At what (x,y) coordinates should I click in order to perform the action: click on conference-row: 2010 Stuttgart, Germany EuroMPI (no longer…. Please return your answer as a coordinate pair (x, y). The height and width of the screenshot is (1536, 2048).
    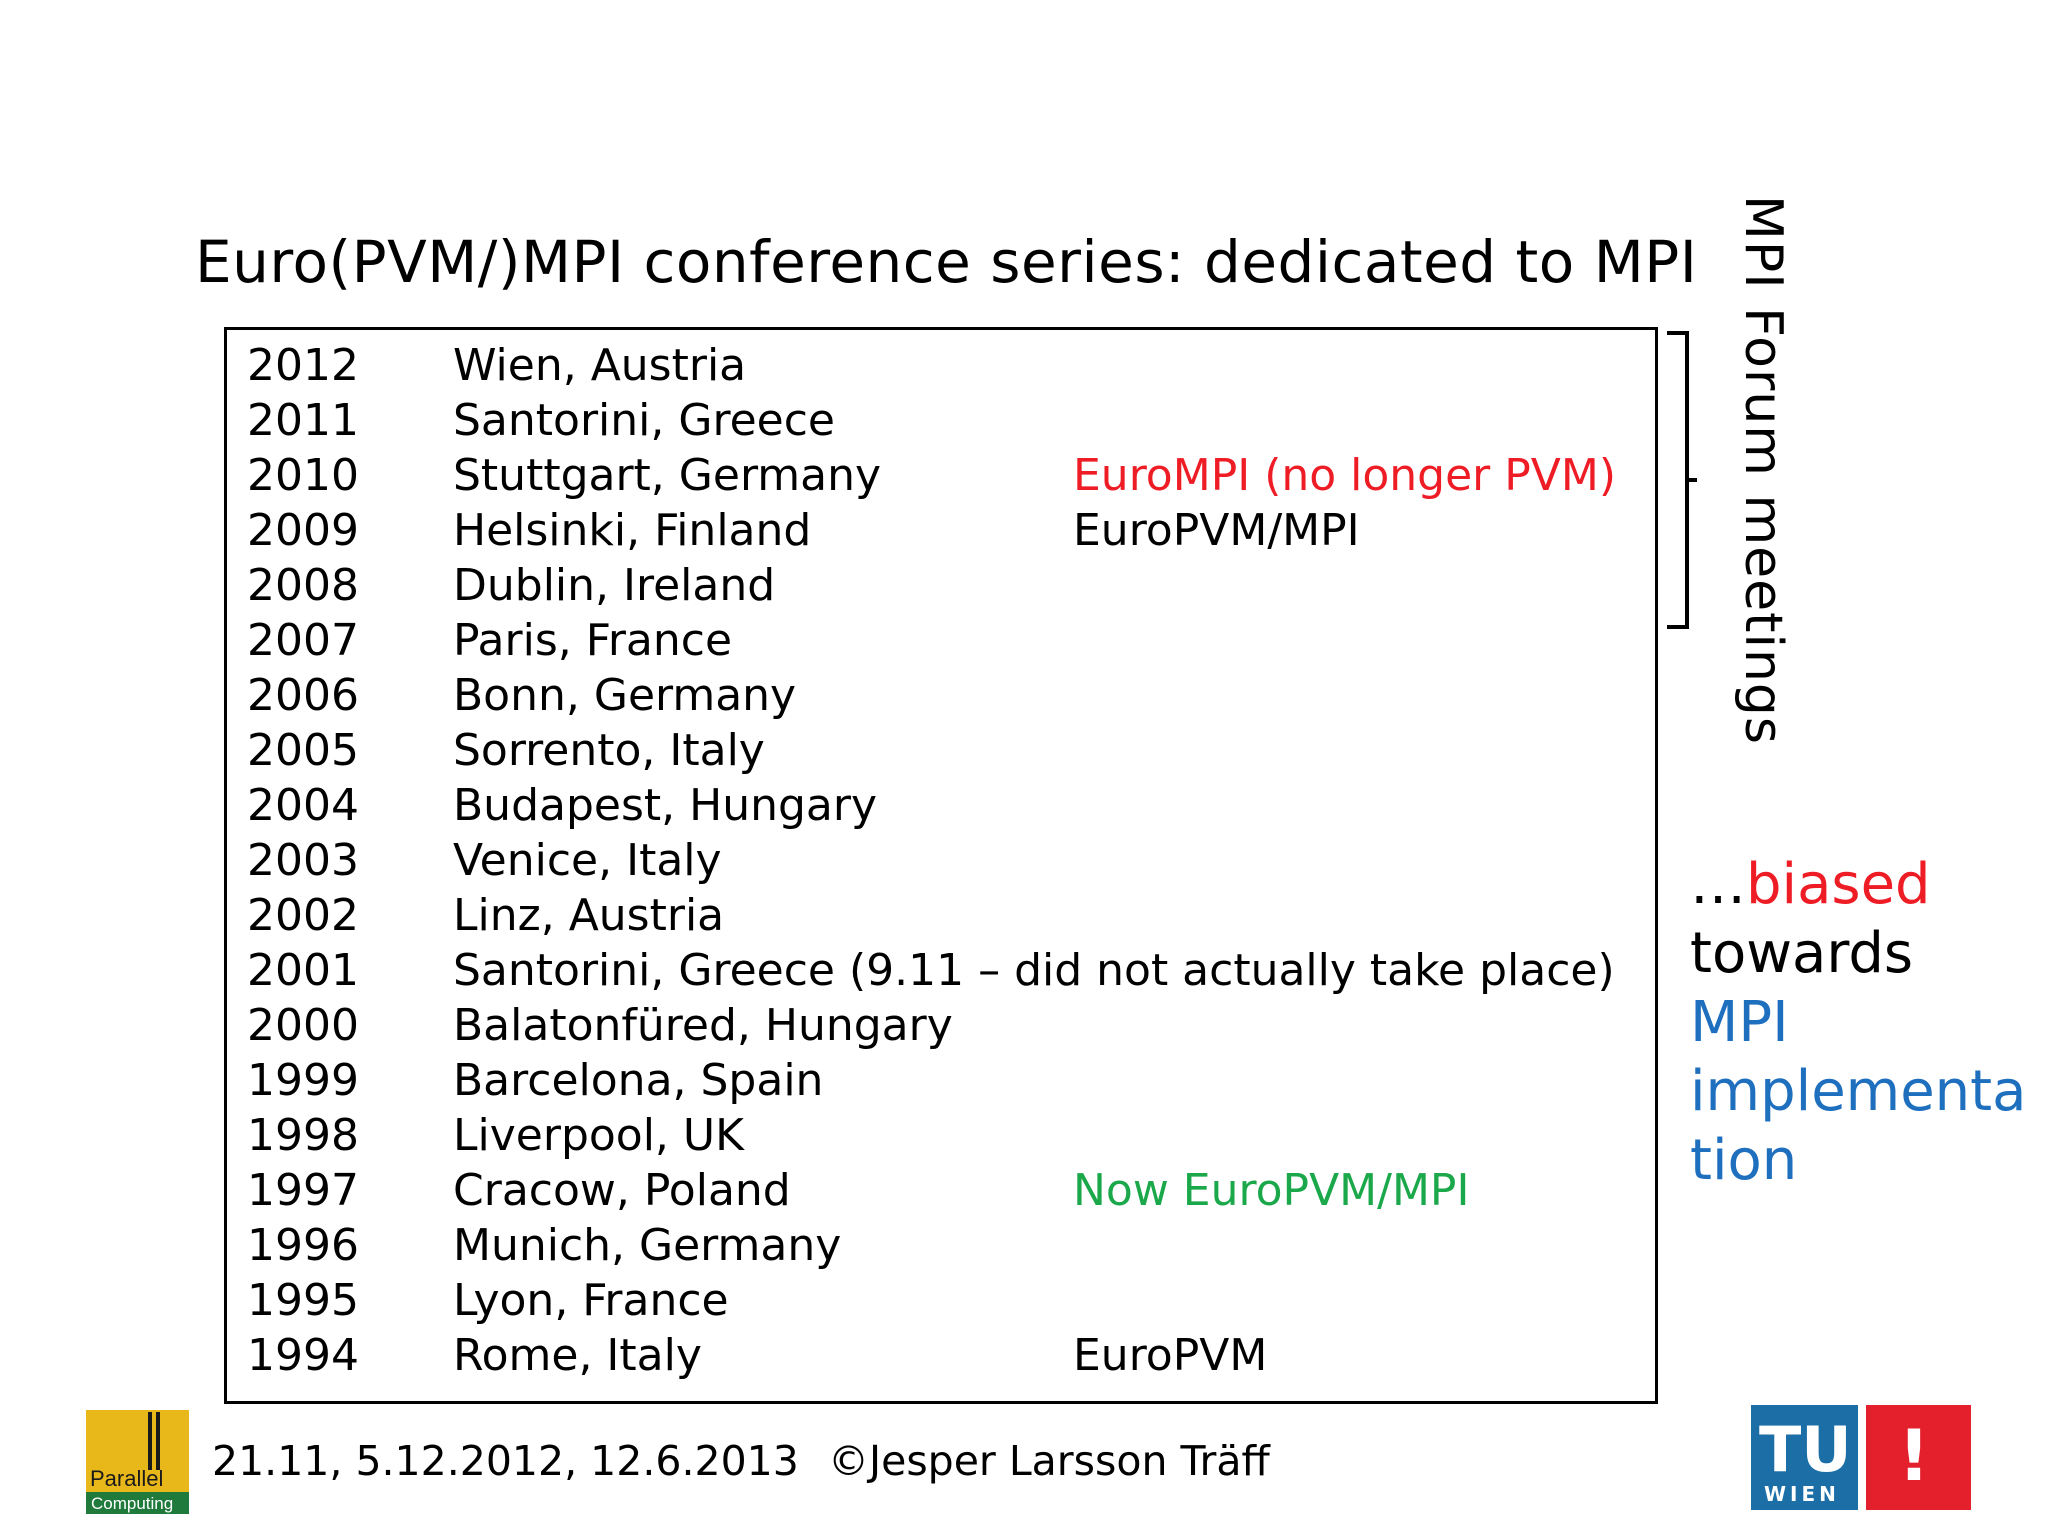
    Looking at the image, I should click on (941, 477).